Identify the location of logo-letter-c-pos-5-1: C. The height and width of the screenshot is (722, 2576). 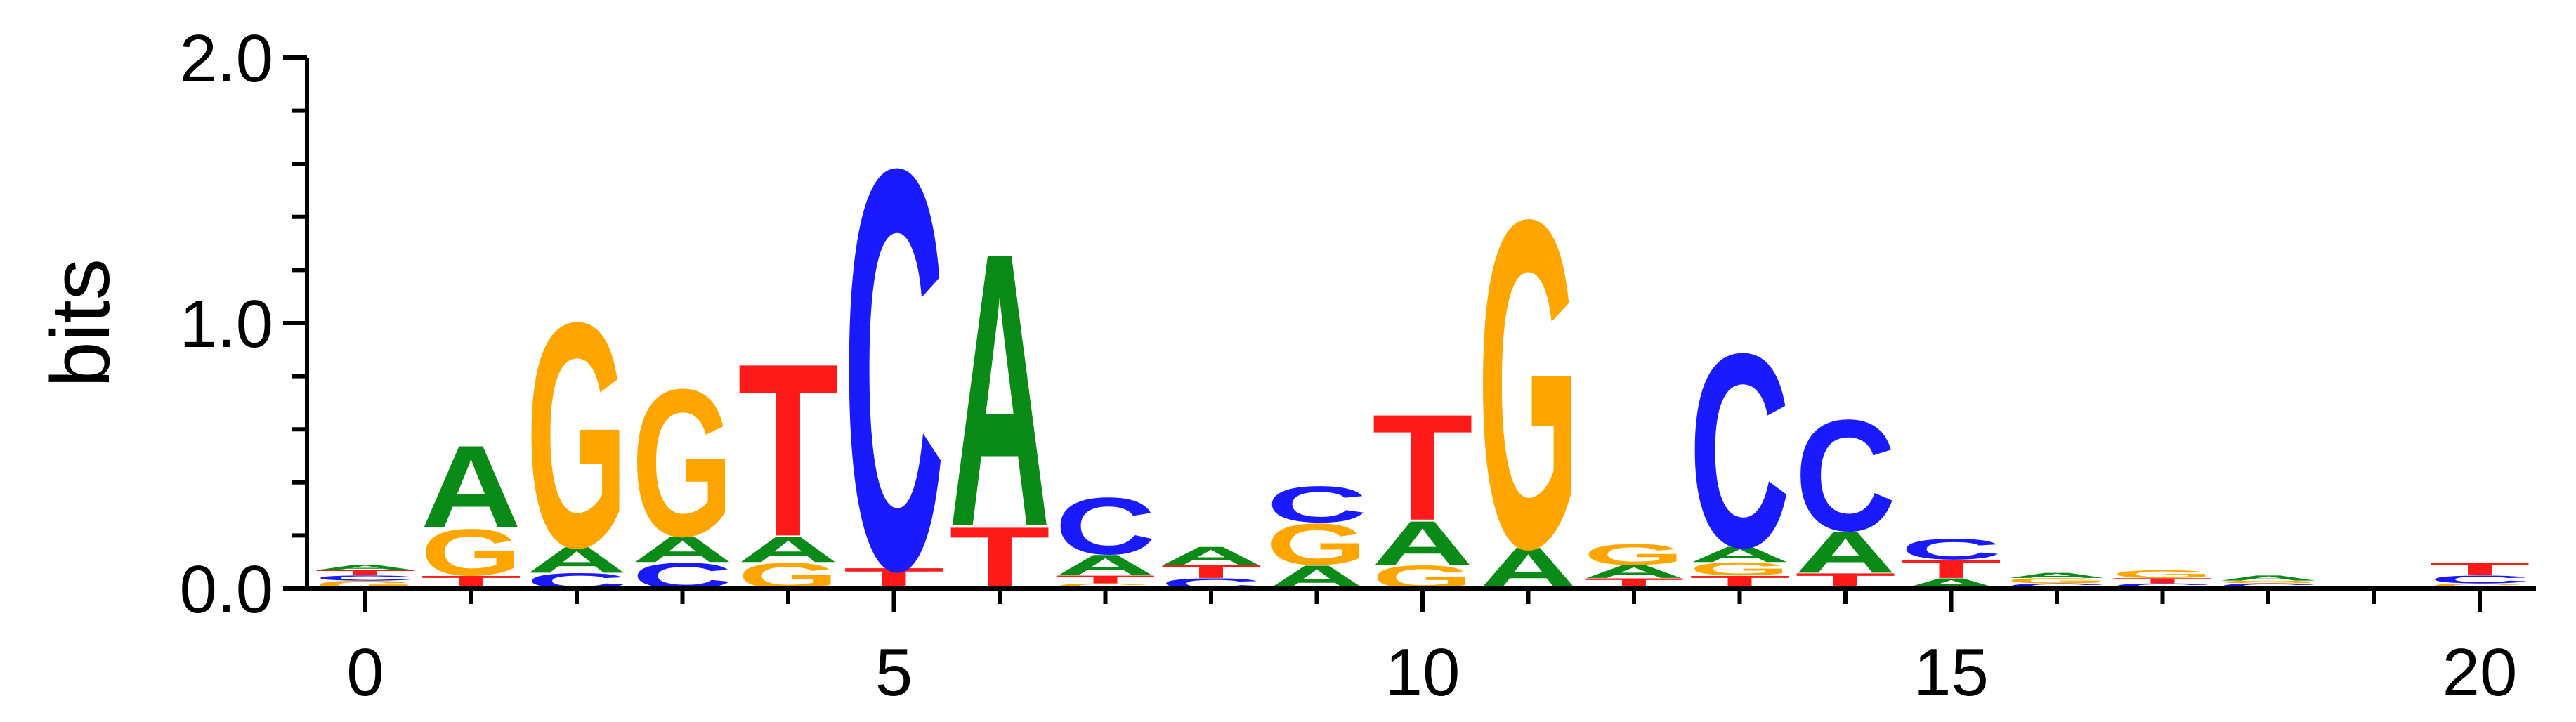
(895, 370).